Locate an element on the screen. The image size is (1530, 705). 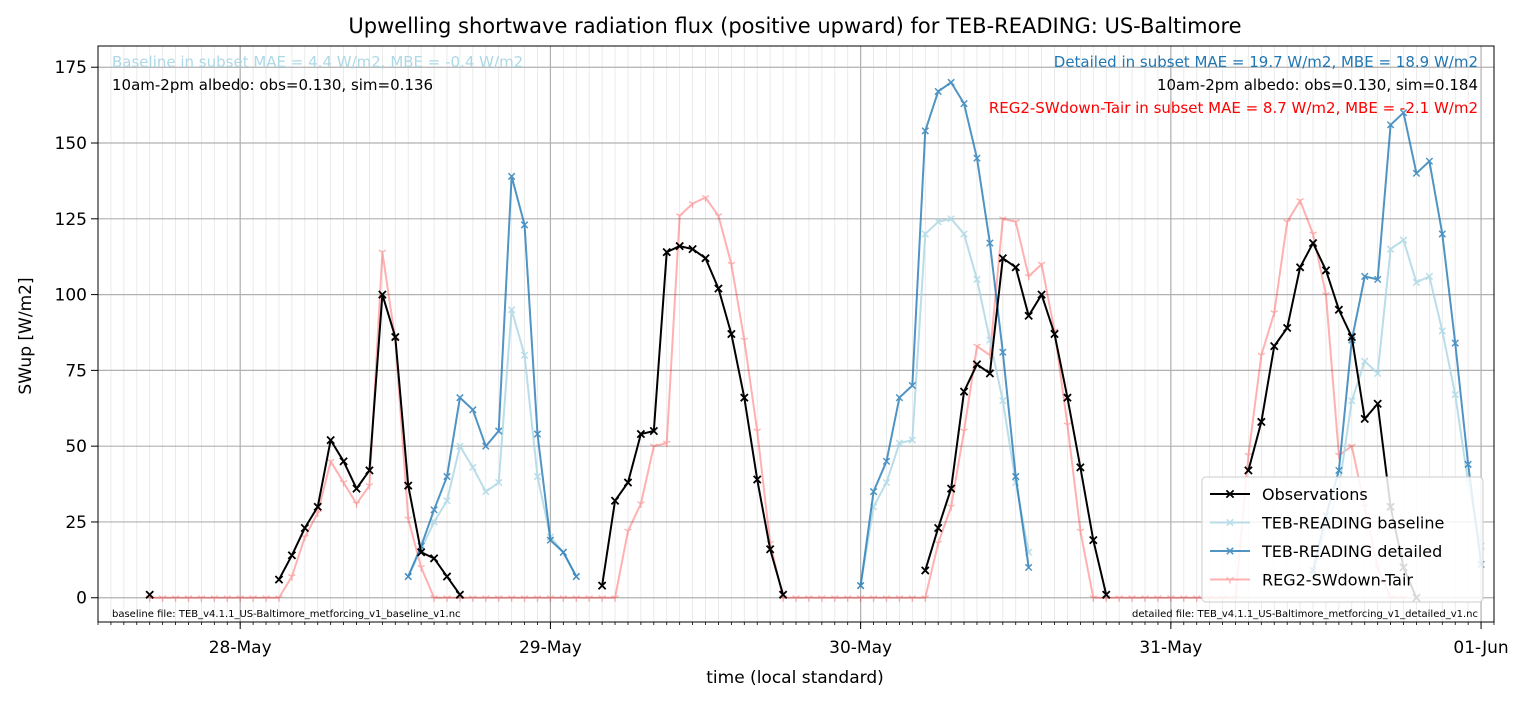
baseline-albedo-annotation: 10am-2pm albedo: obs=0.130, sim=0.136 is located at coordinates (272, 85).